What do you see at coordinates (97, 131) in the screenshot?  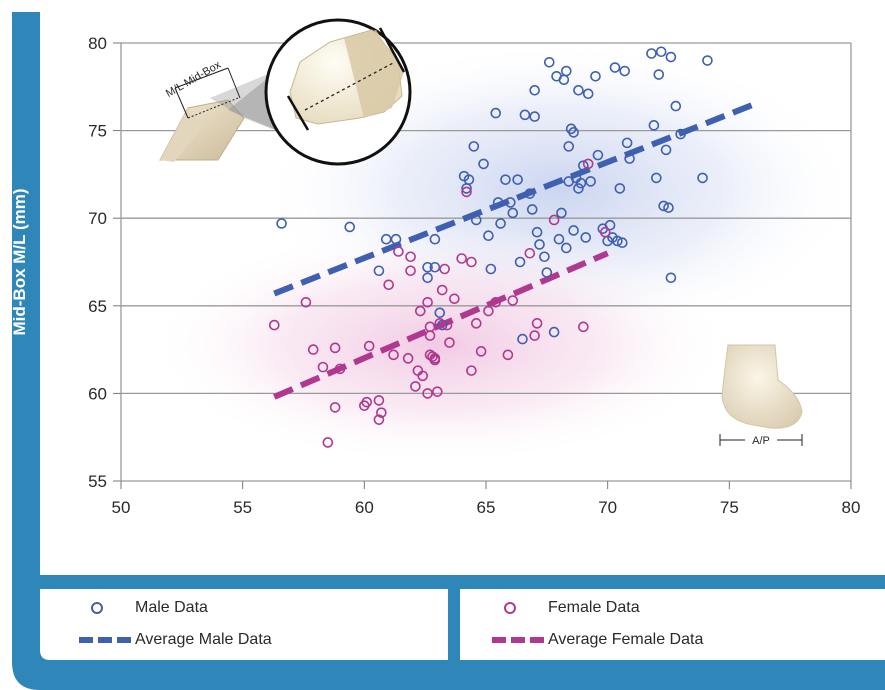 I see `y-tick-label: 75` at bounding box center [97, 131].